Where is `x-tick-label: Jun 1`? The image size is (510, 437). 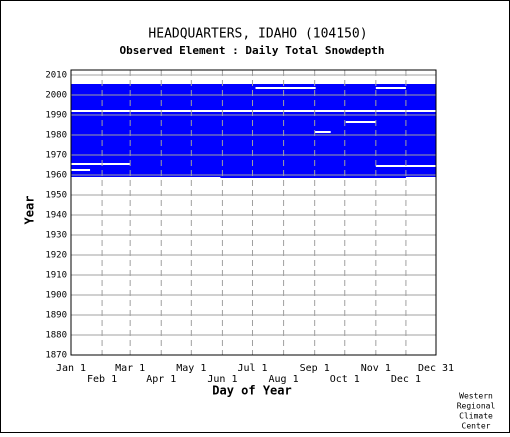 x-tick-label: Jun 1 is located at coordinates (222, 379).